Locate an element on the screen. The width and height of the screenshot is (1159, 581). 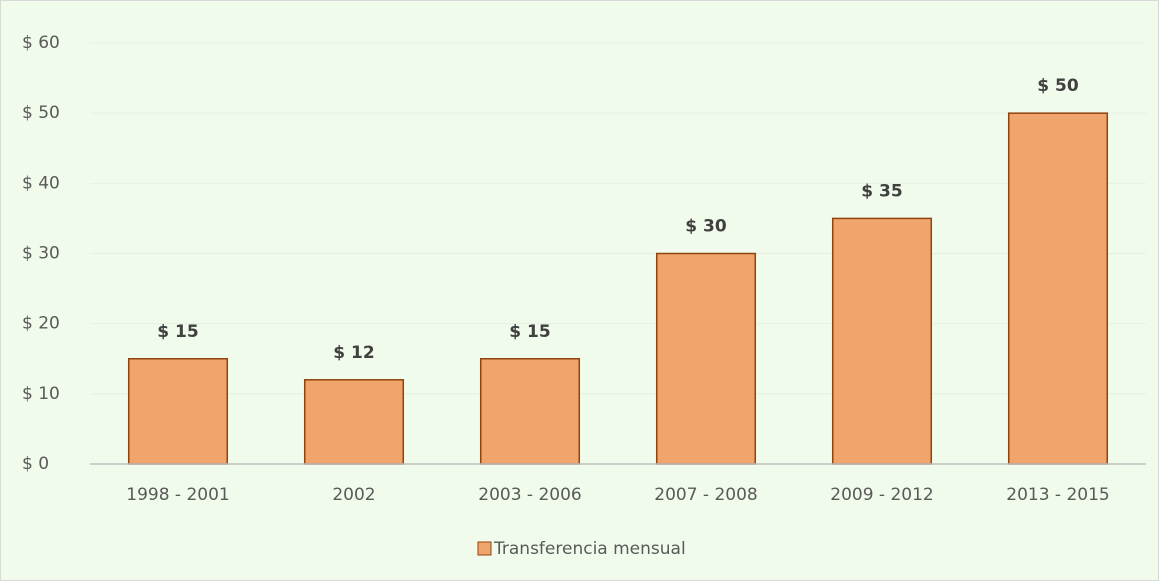
x-tick-label: 1998 - 2001 is located at coordinates (177, 495).